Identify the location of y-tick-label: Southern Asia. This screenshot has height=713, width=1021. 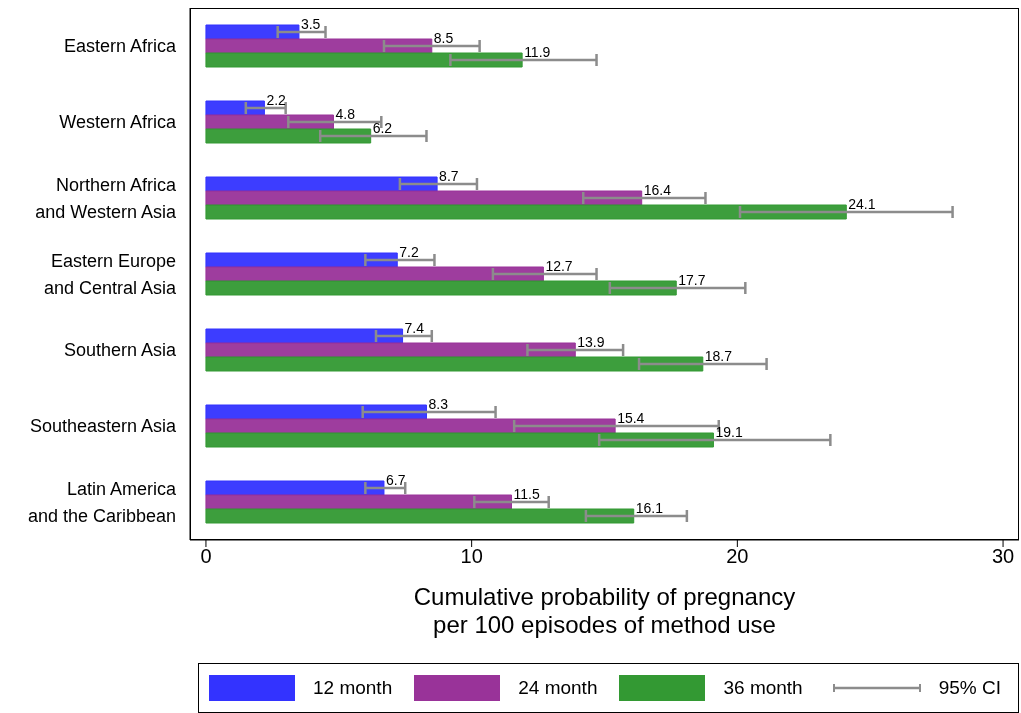
(120, 350).